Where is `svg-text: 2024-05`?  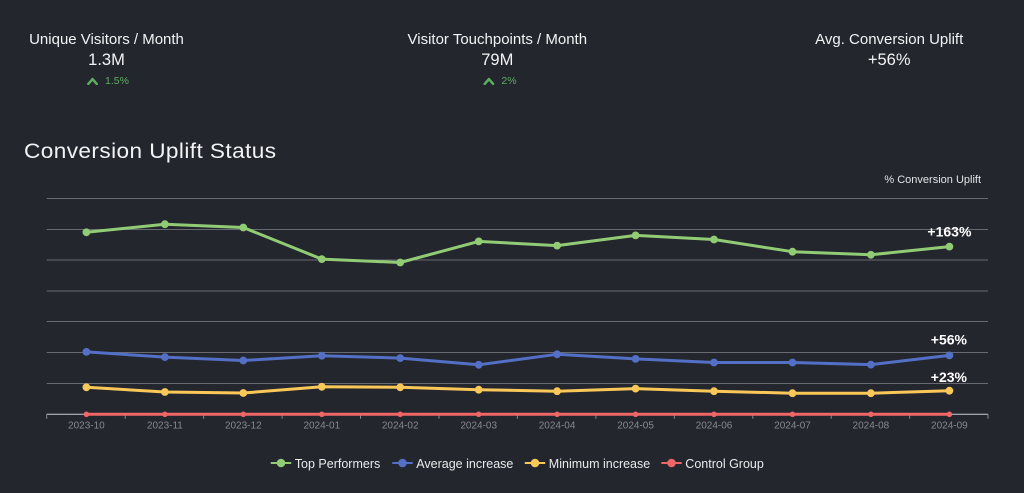
svg-text: 2024-05 is located at coordinates (635, 426).